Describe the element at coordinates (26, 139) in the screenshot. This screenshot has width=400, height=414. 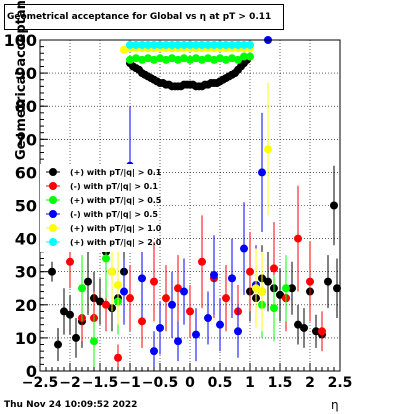
I see `y-tick-label: 70` at that location.